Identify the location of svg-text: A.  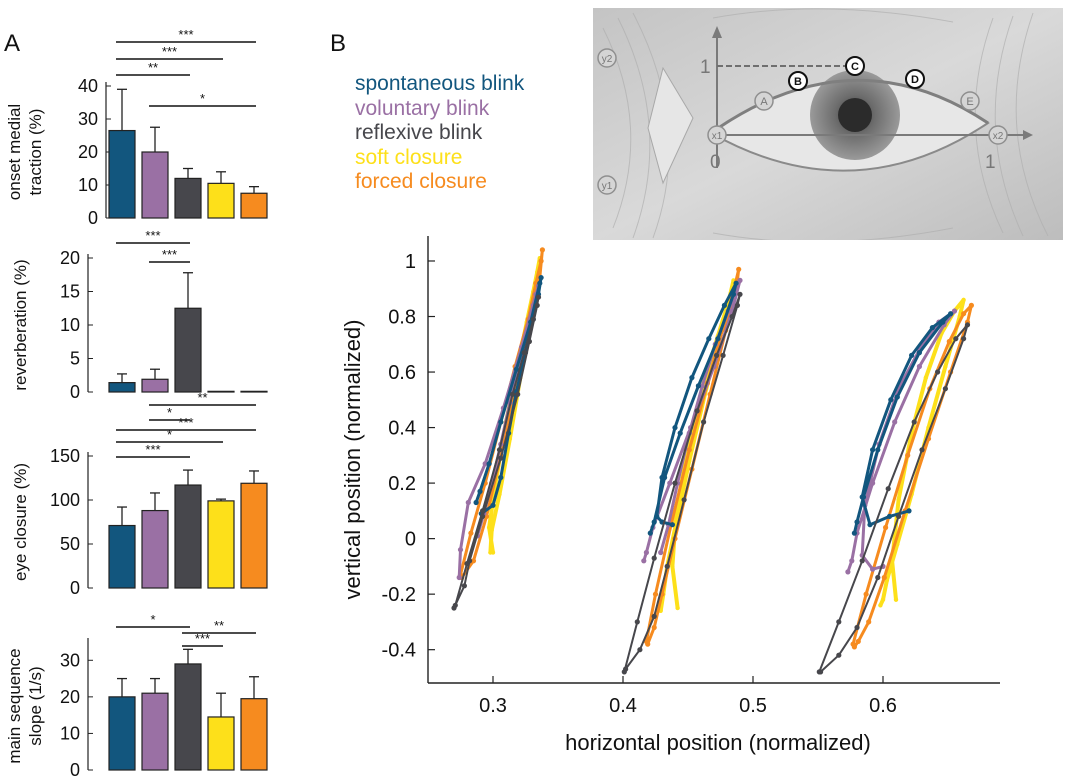
(764, 102).